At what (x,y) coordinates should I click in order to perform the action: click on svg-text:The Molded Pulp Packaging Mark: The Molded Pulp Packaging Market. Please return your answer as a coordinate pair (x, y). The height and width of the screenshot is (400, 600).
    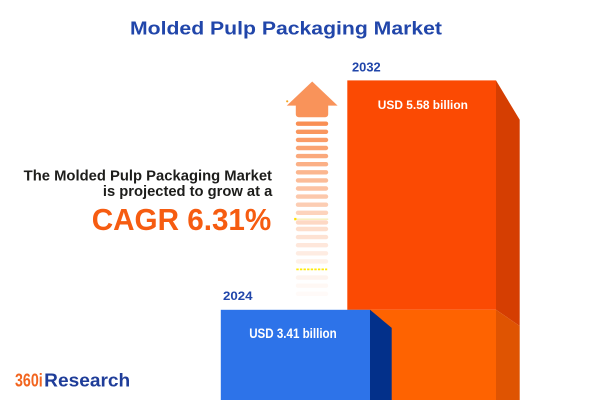
    Looking at the image, I should click on (148, 177).